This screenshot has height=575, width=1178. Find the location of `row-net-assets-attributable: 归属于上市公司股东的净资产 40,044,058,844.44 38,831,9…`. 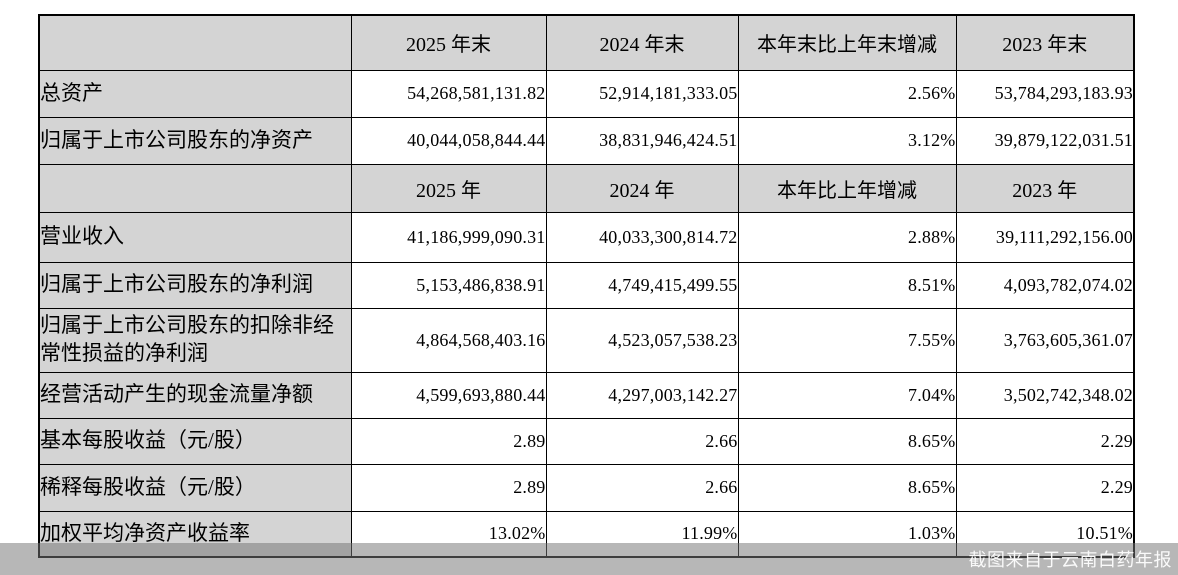

row-net-assets-attributable: 归属于上市公司股东的净资产 40,044,058,844.44 38,831,9… is located at coordinates (586, 140).